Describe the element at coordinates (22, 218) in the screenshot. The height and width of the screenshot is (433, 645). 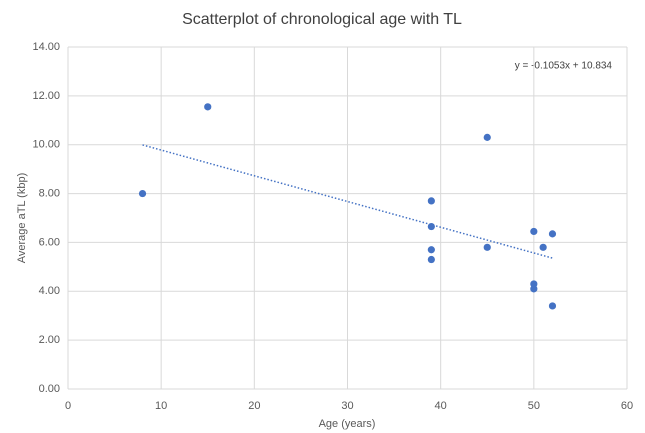
I see `y-axis-label: Average aTL (kbp)` at that location.